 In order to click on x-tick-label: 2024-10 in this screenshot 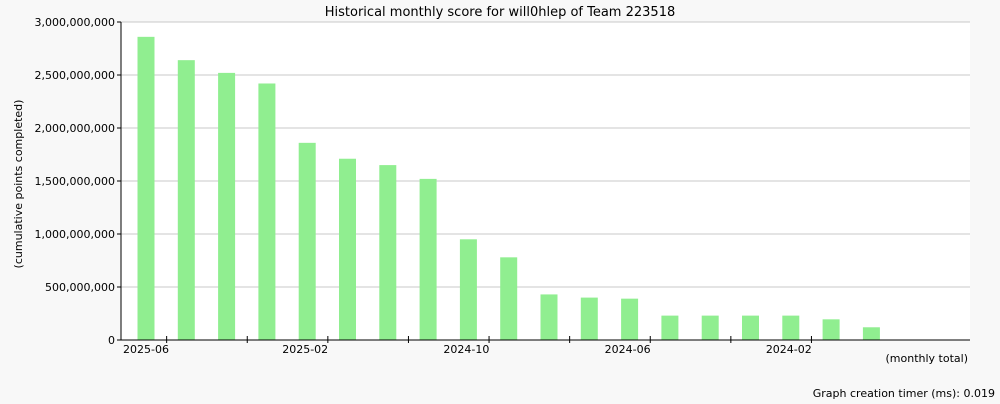, I will do `click(466, 349)`.